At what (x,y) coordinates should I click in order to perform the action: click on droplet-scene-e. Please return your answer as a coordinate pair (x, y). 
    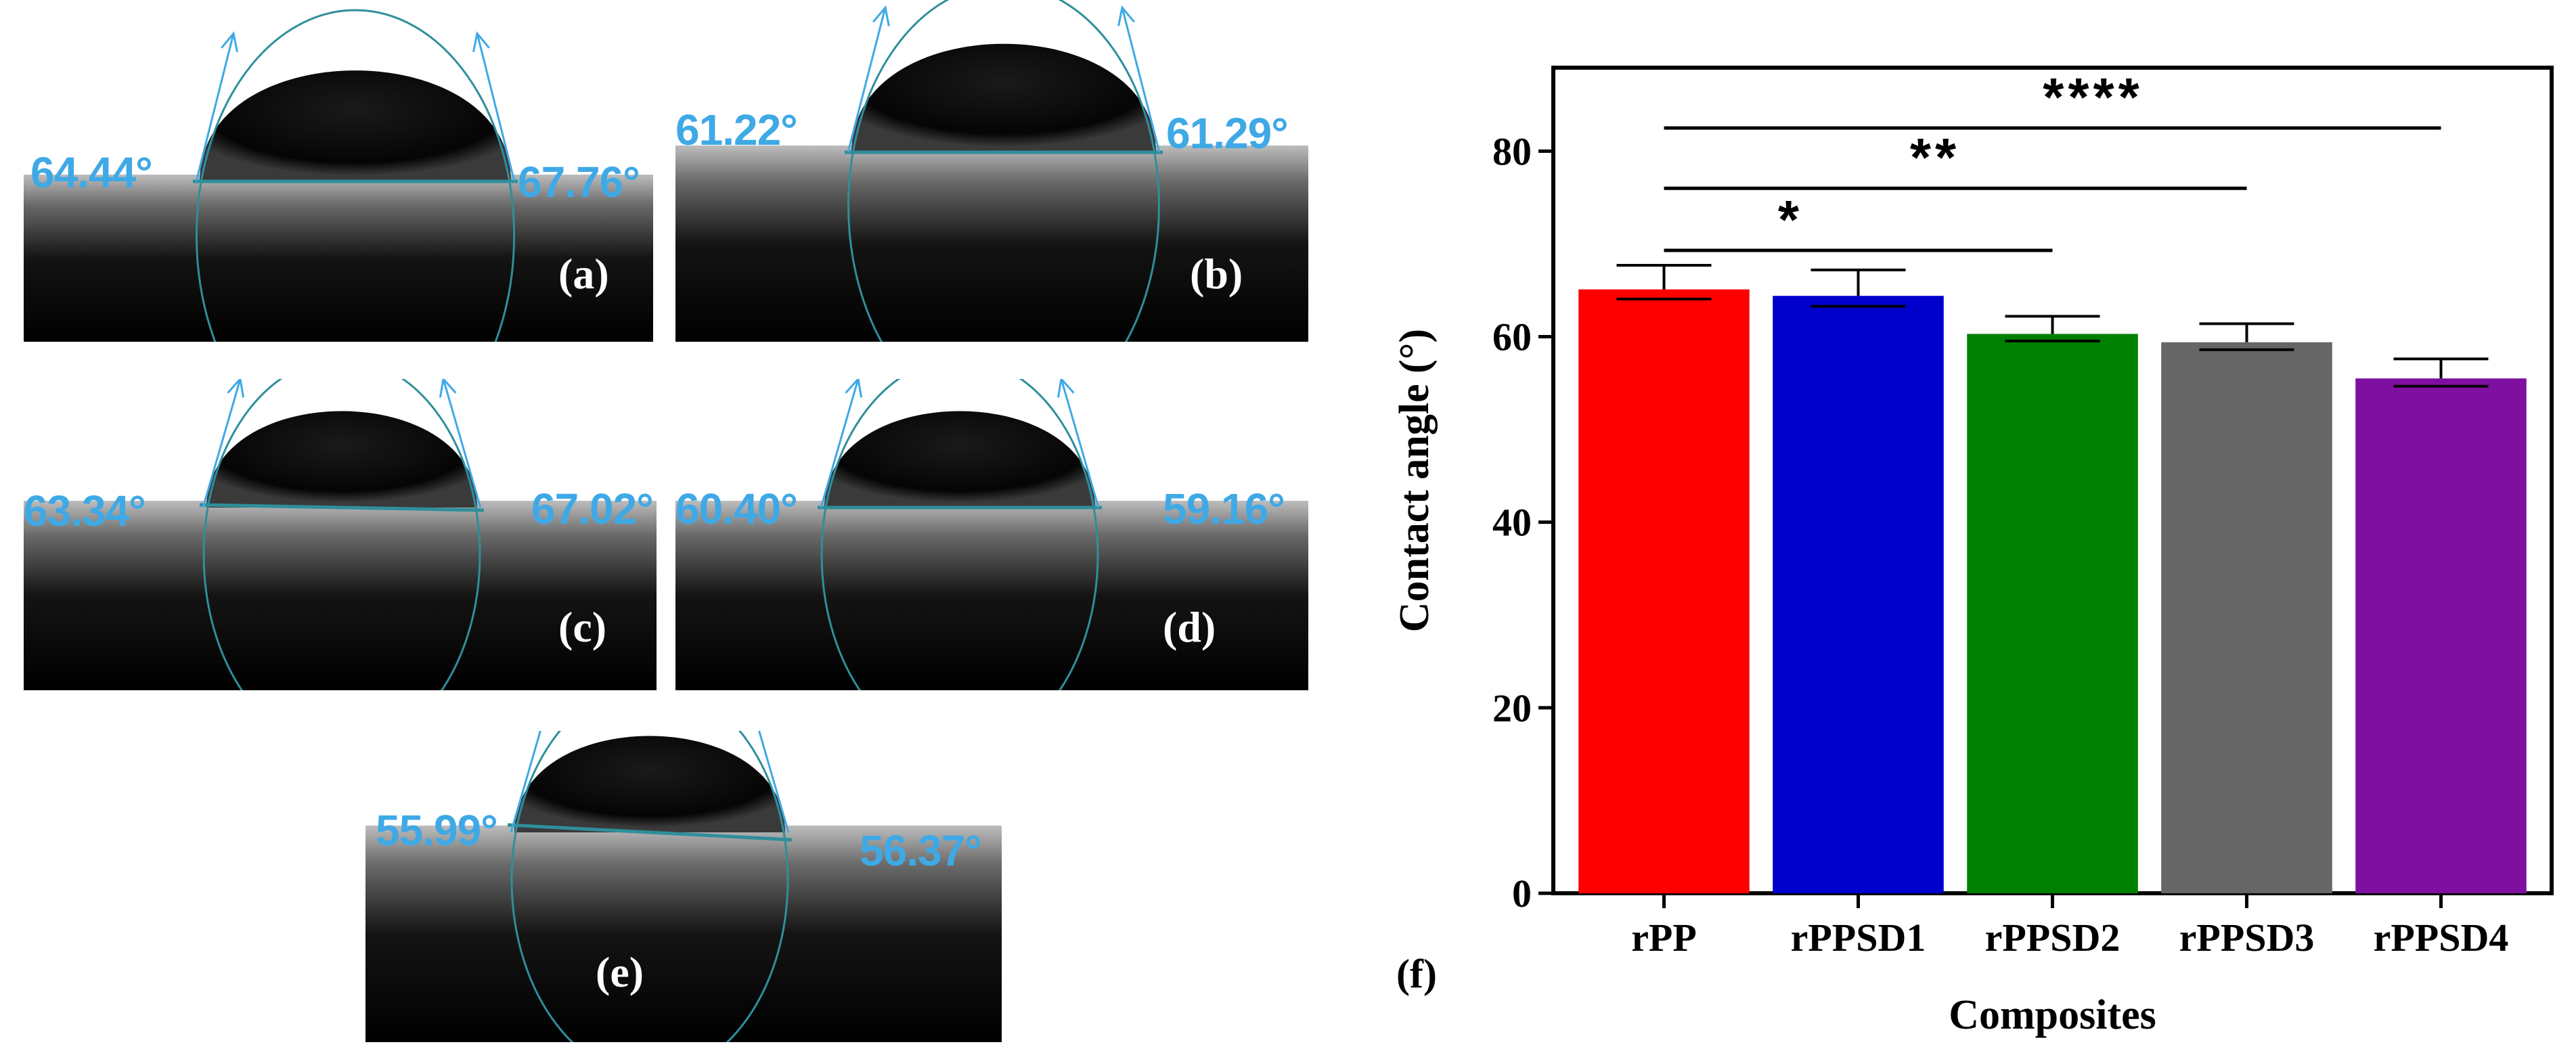
    Looking at the image, I should click on (683, 886).